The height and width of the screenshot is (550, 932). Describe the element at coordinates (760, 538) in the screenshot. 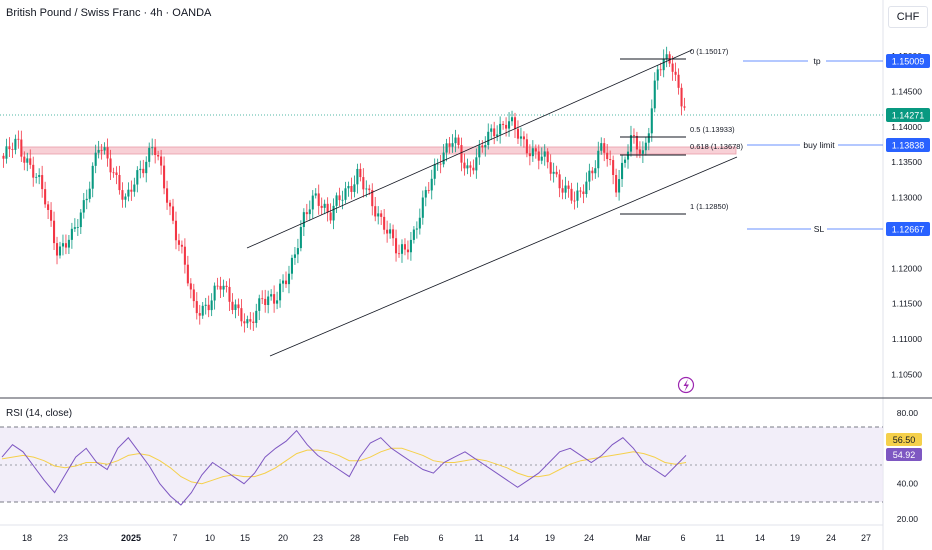

I see `time-tick-label: 14` at that location.